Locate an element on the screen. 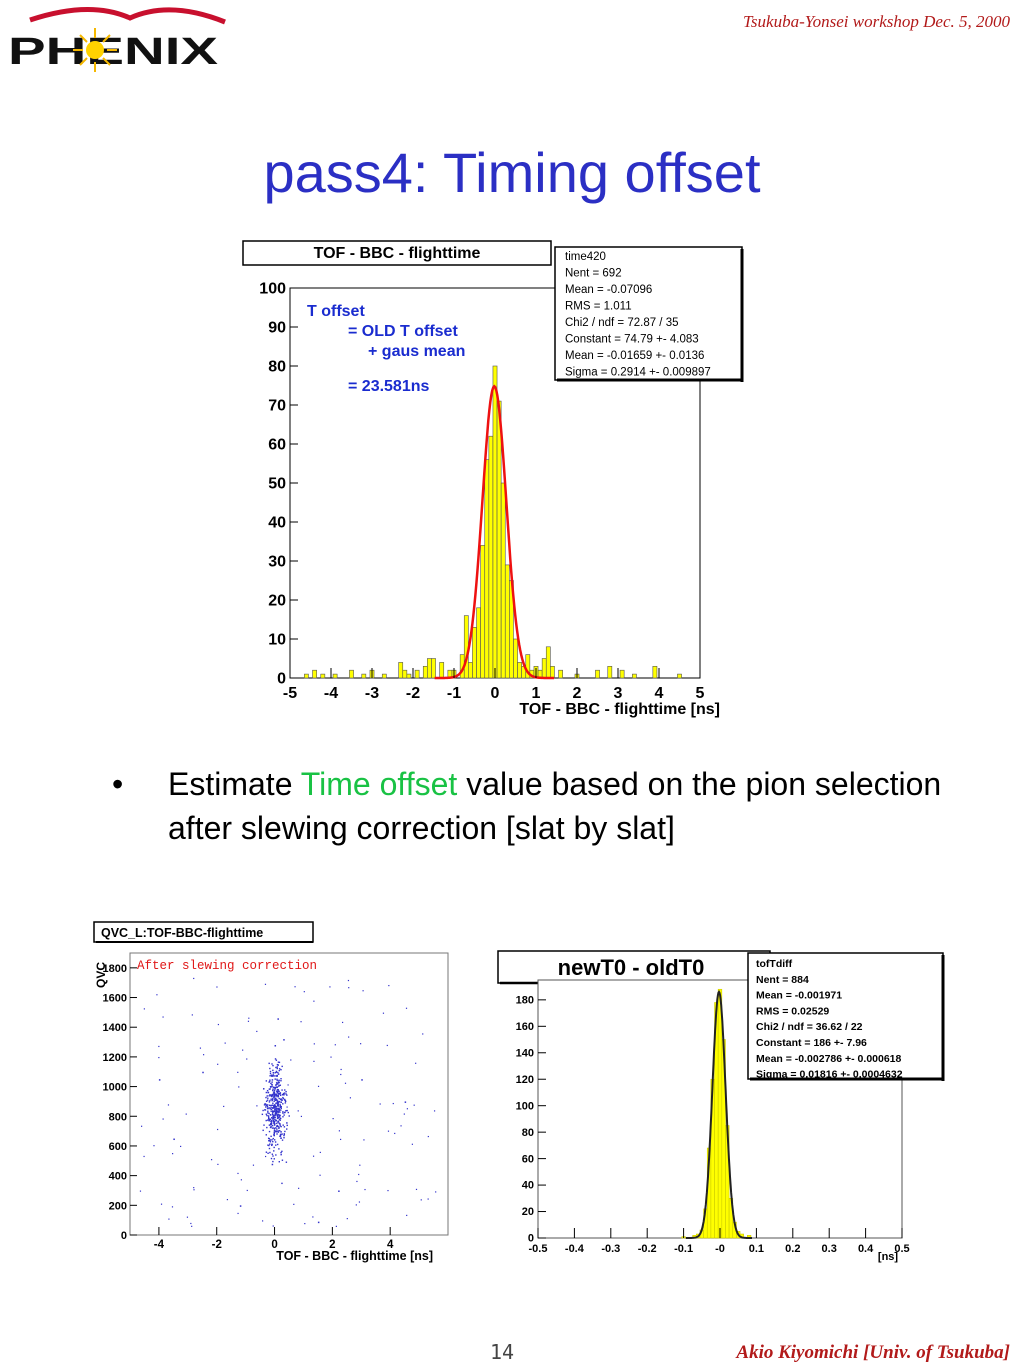  x-tick-label: 1 is located at coordinates (536, 693).